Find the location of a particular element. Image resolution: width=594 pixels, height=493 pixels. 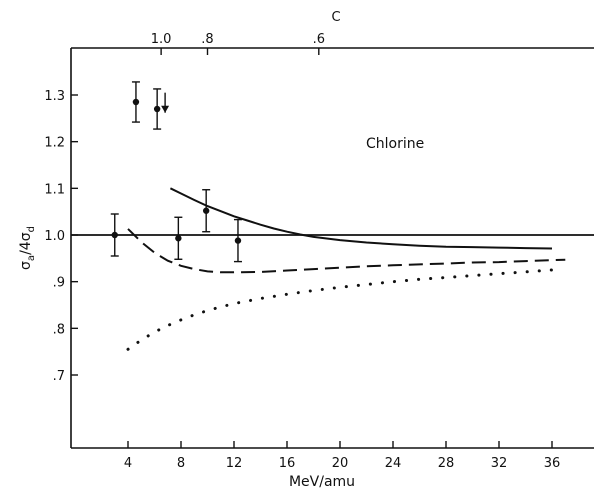

top-tick-label: .8 is located at coordinates (207, 39).